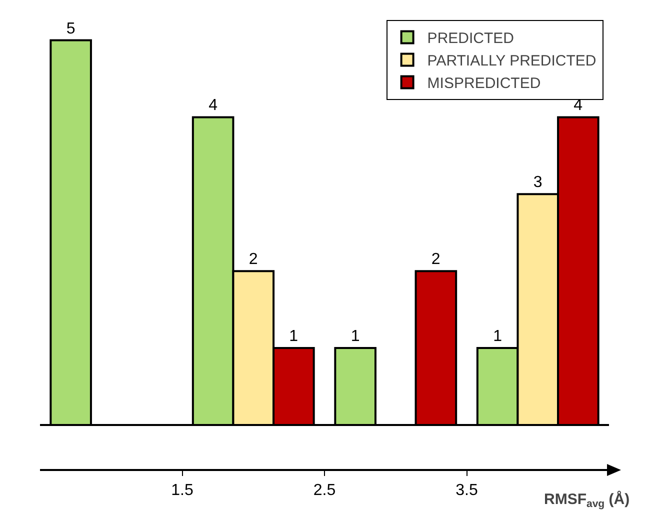  What do you see at coordinates (182, 491) in the screenshot?
I see `x-tick-label: 1.5` at bounding box center [182, 491].